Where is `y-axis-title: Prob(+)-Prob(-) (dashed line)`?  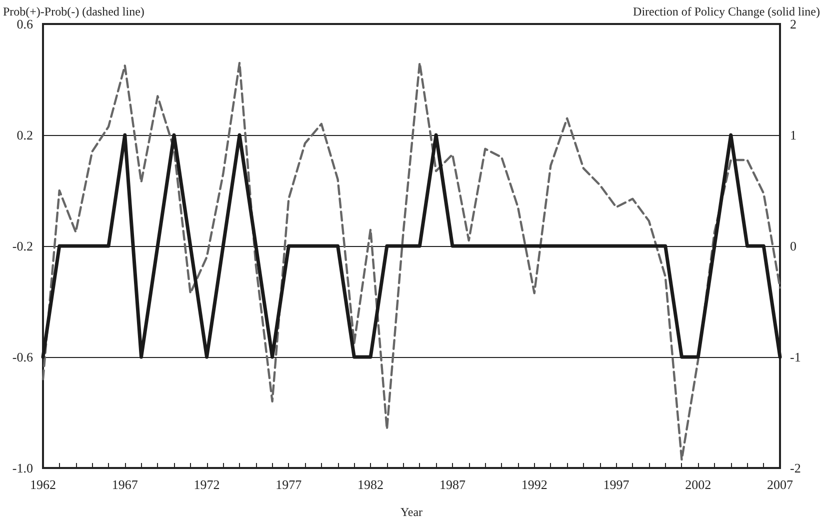 y-axis-title: Prob(+)-Prob(-) (dashed line) is located at coordinates (73, 11).